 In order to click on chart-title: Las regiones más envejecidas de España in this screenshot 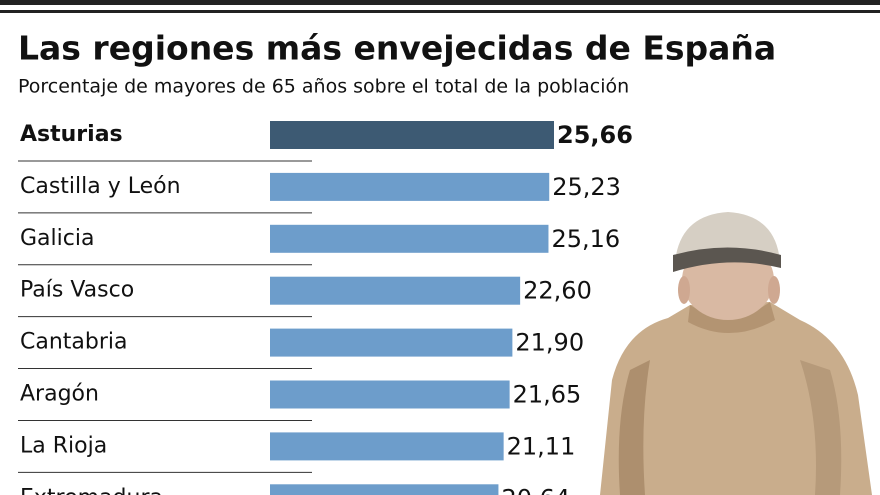, I will do `click(397, 48)`.